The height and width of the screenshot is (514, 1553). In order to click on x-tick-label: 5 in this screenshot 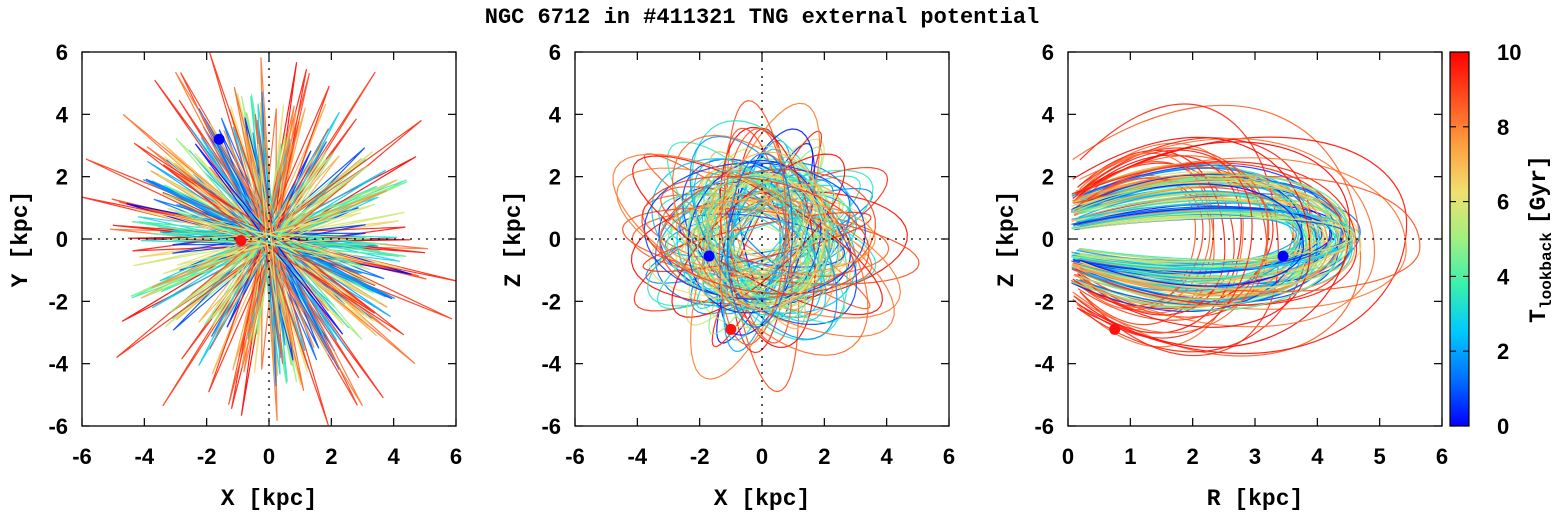, I will do `click(1380, 456)`.